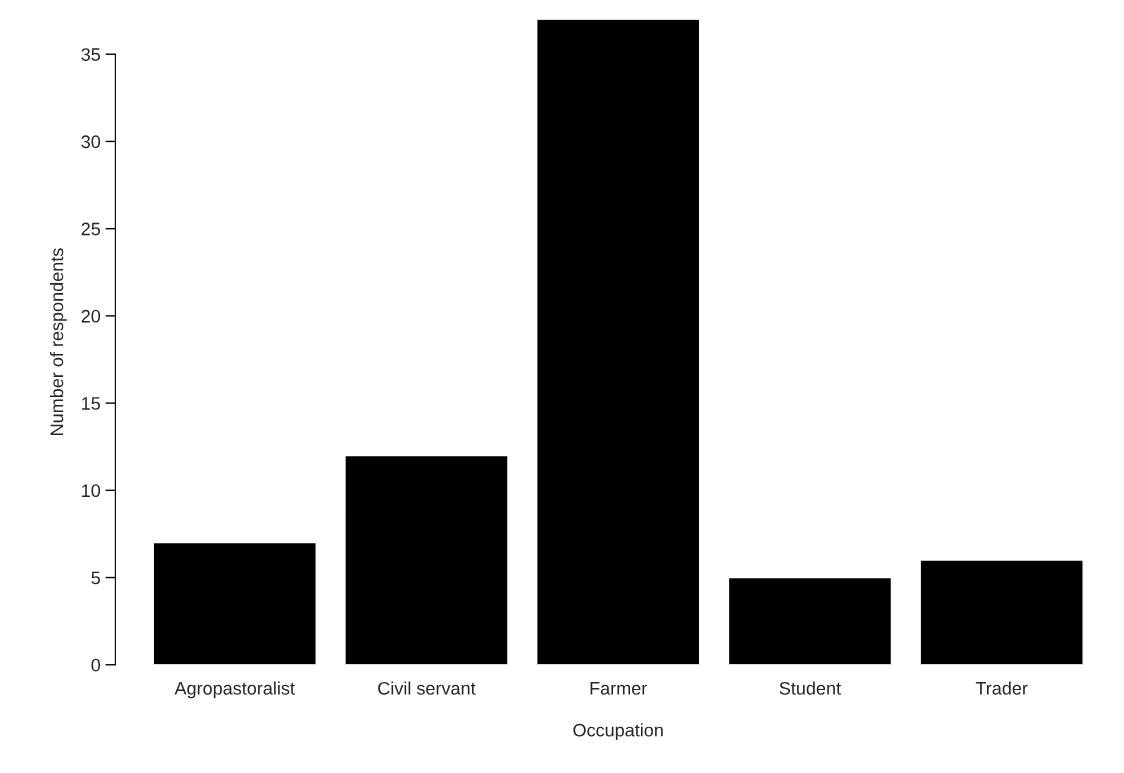  Describe the element at coordinates (618, 688) in the screenshot. I see `x-tick-label: Farmer` at that location.